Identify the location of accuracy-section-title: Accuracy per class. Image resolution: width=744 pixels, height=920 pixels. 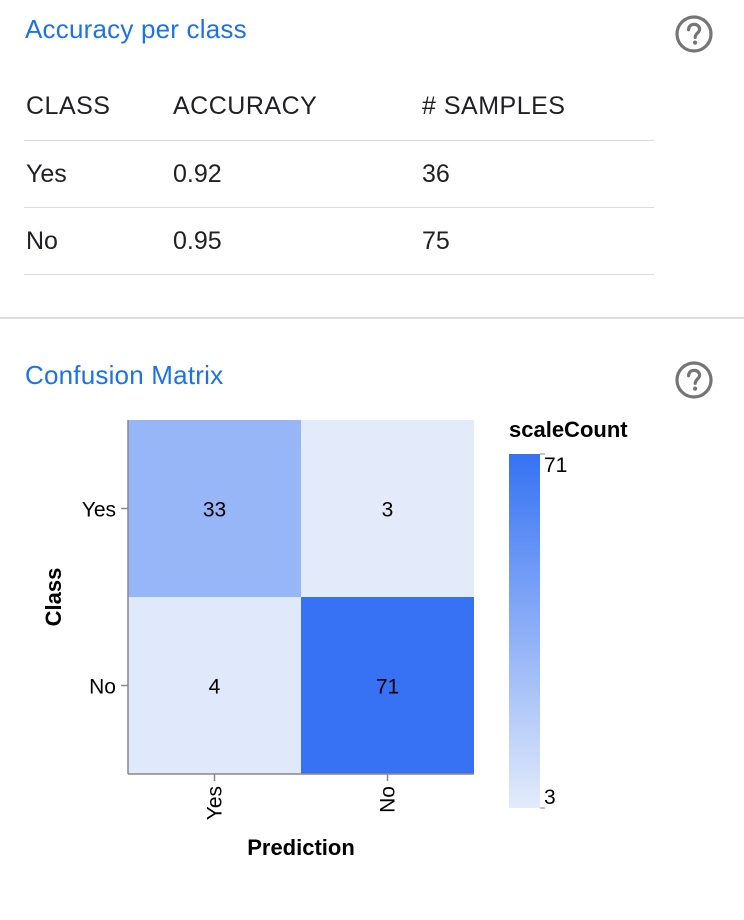
(136, 29).